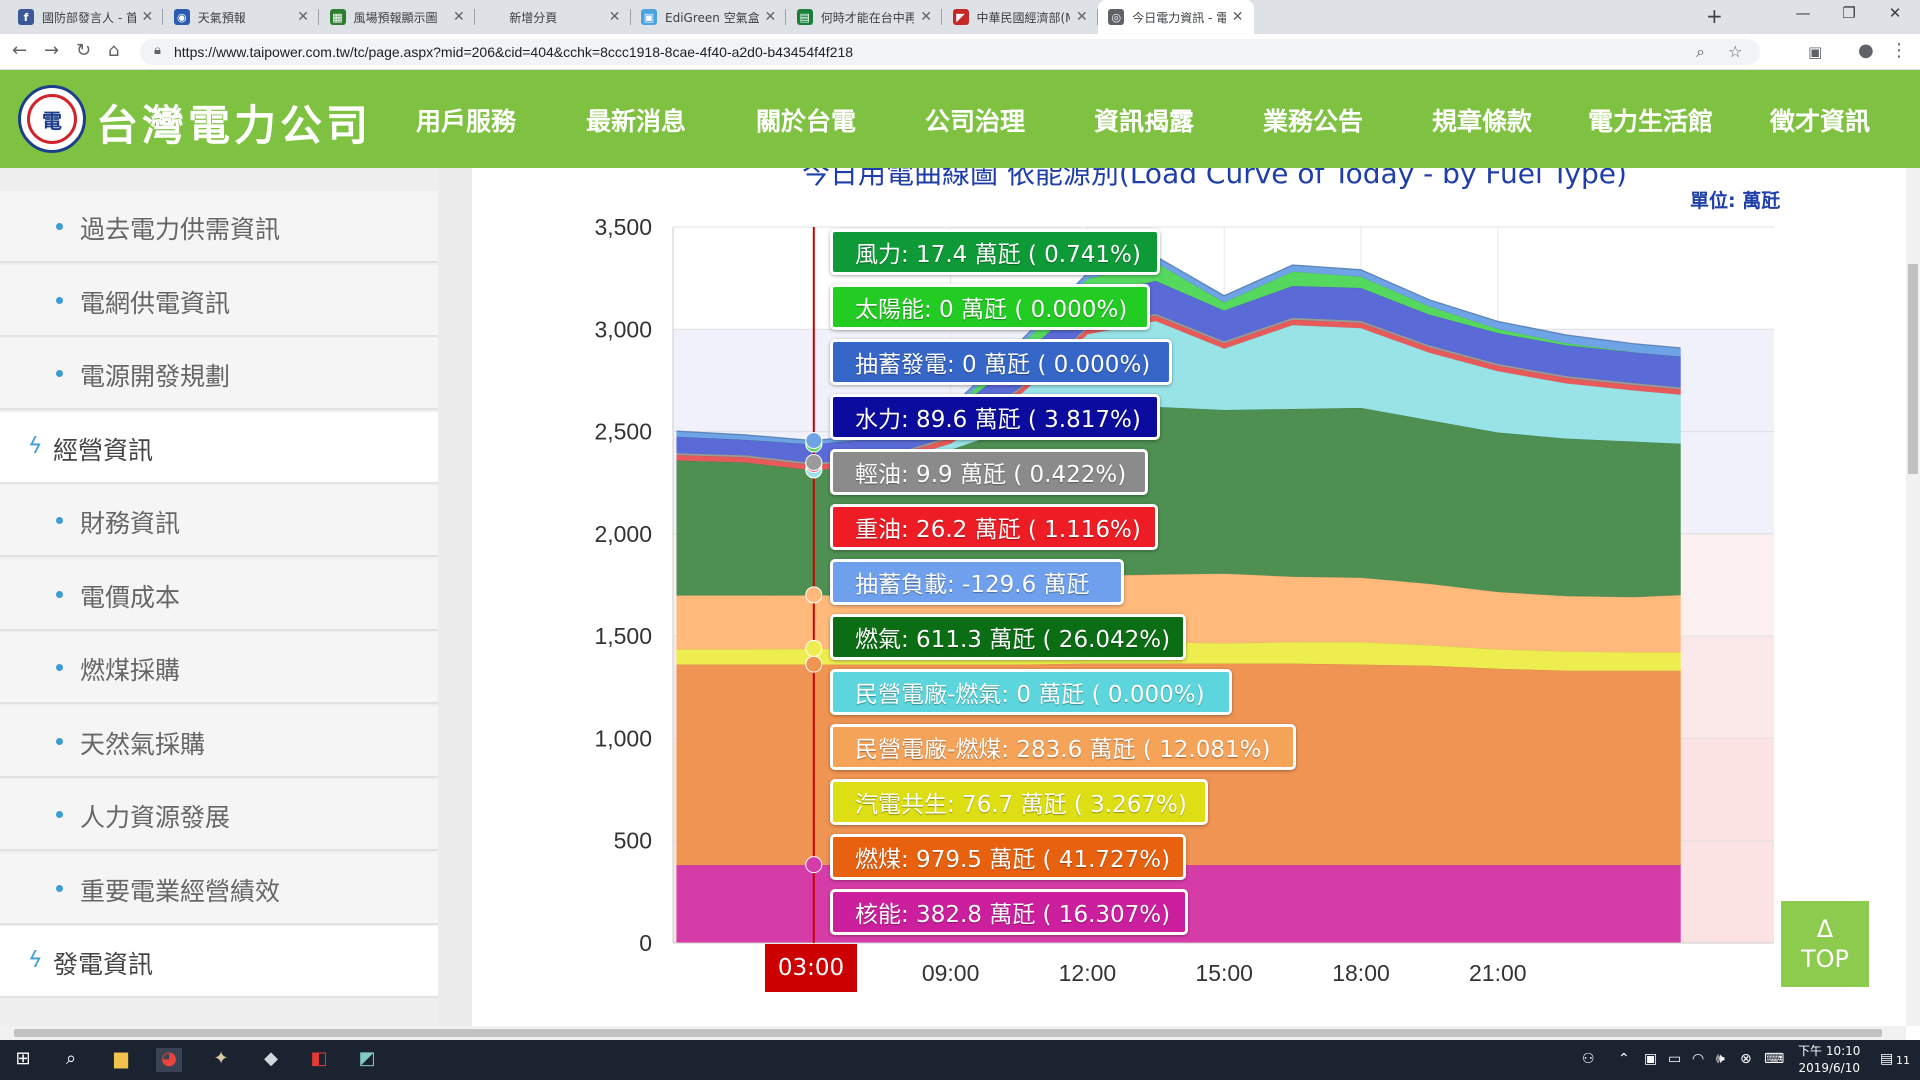 The width and height of the screenshot is (1920, 1080). What do you see at coordinates (1675, 1059) in the screenshot?
I see `battery-icon: ▭` at bounding box center [1675, 1059].